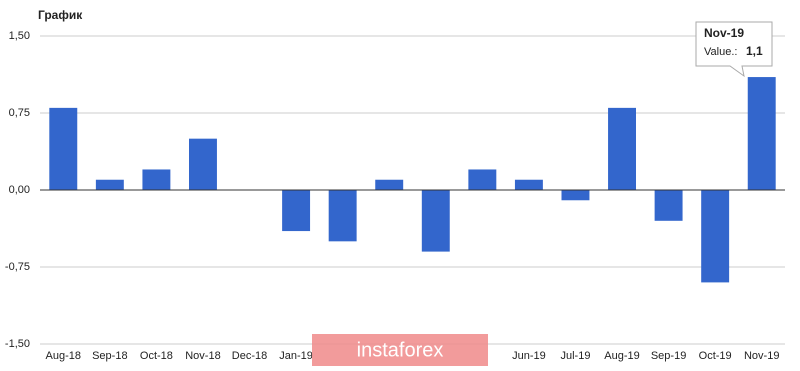  I want to click on watermark: instaforex, so click(400, 350).